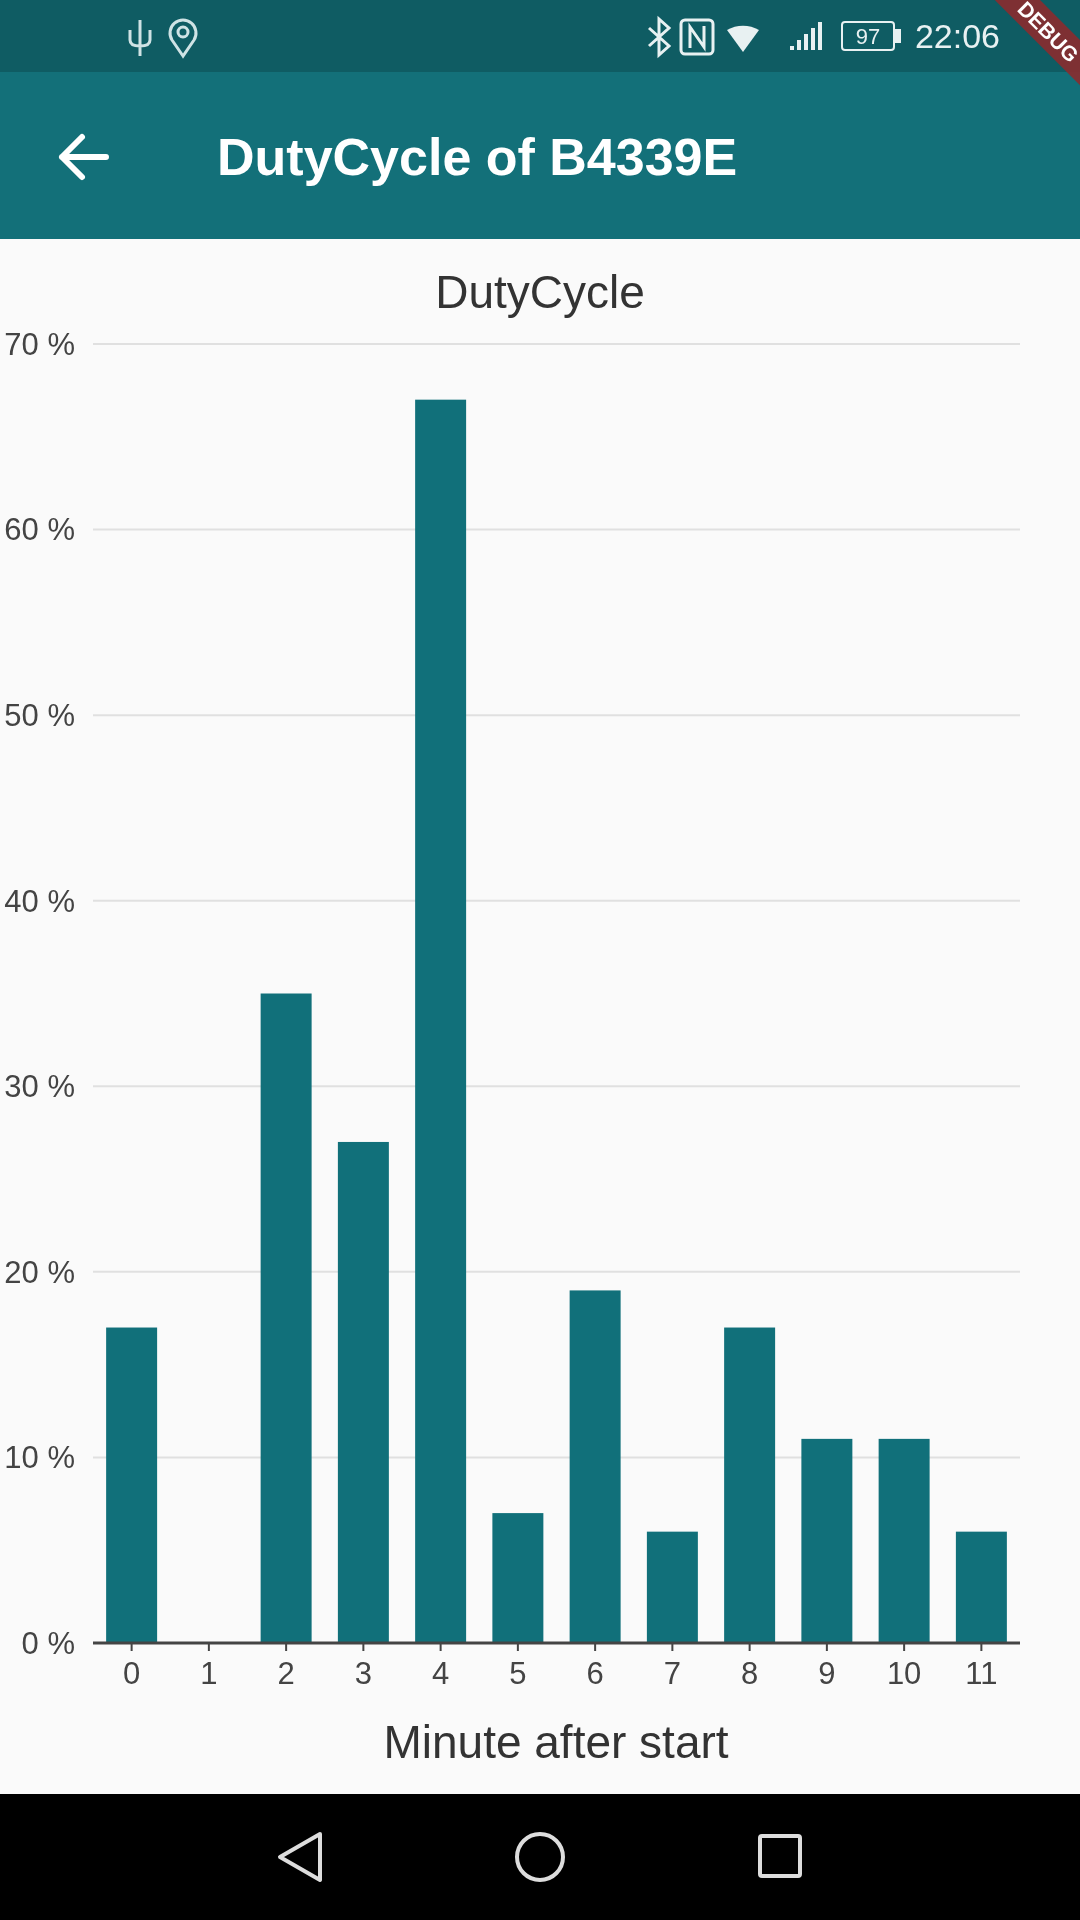  I want to click on text: 97, so click(868, 36).